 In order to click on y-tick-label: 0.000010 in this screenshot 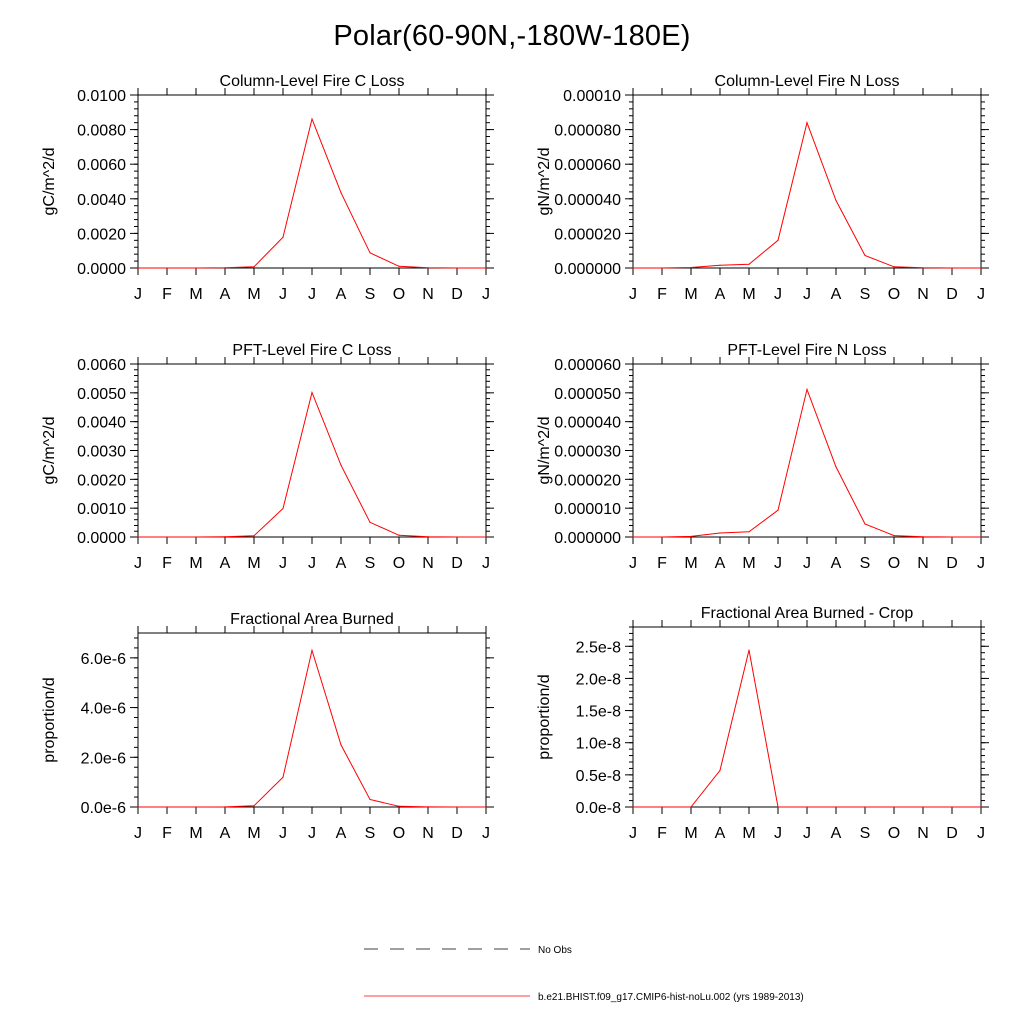, I will do `click(587, 509)`.